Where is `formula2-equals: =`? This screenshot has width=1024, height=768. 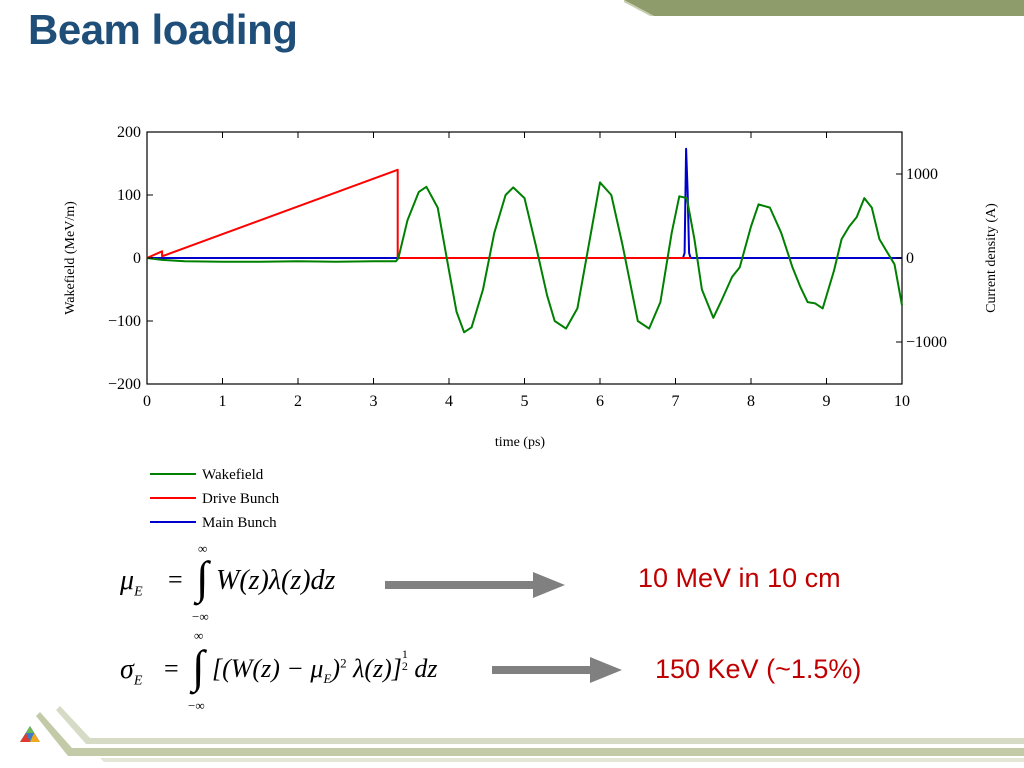 formula2-equals: = is located at coordinates (171, 668).